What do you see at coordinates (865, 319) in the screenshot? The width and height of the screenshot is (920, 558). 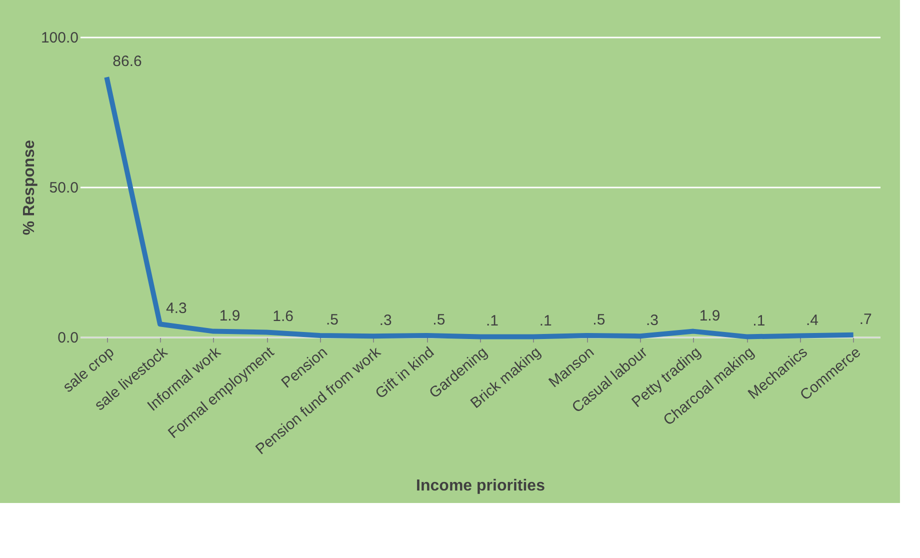 I see `data-label: .7` at bounding box center [865, 319].